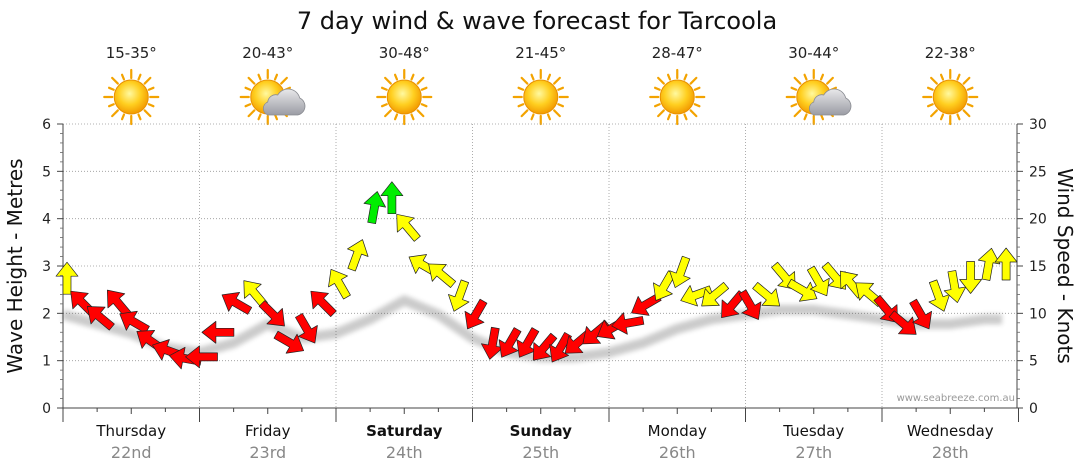 This screenshot has height=475, width=1080. What do you see at coordinates (268, 431) in the screenshot?
I see `day-label: Friday` at bounding box center [268, 431].